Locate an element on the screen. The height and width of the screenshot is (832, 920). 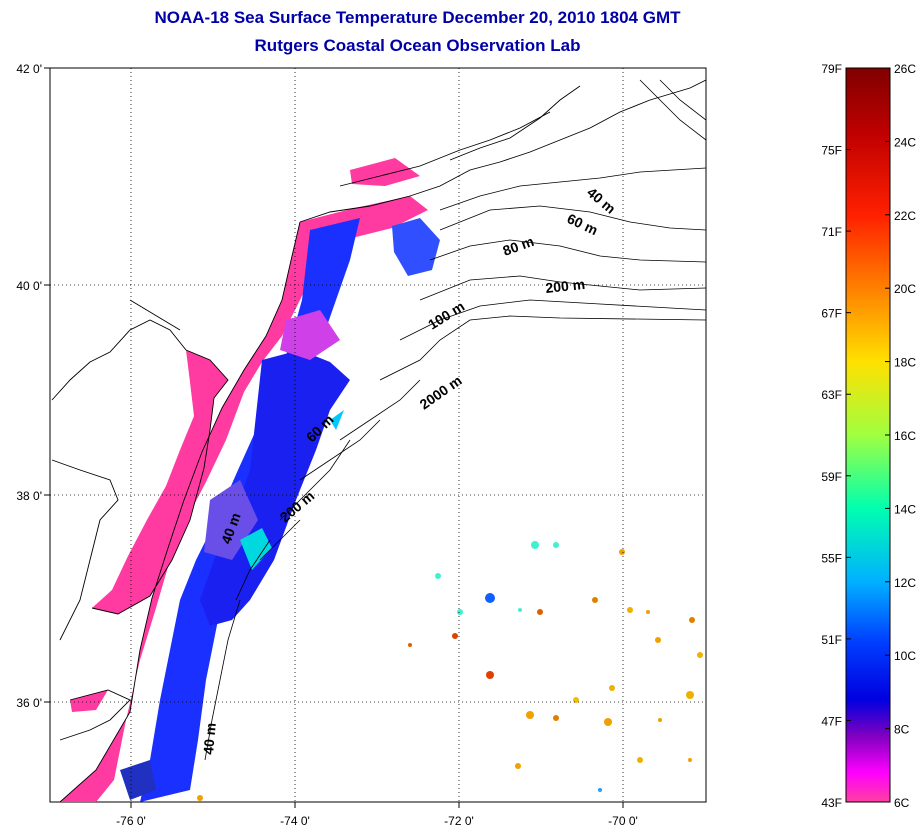
colorbar is located at coordinates (868, 435).